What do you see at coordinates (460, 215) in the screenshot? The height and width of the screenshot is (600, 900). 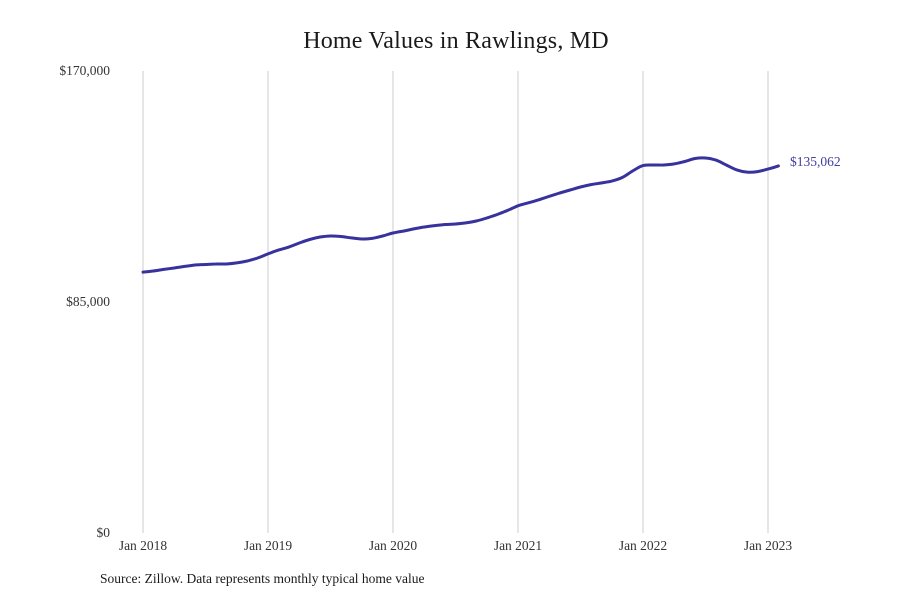 I see `home-value-line` at bounding box center [460, 215].